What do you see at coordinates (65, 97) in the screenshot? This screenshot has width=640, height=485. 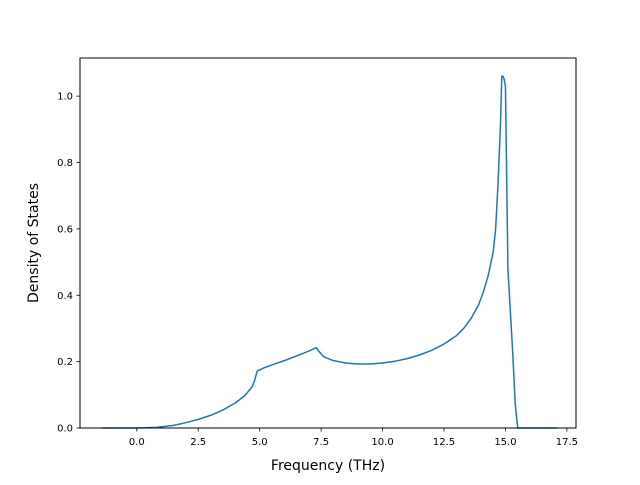 I see `y-tick-label: 1.0` at bounding box center [65, 97].